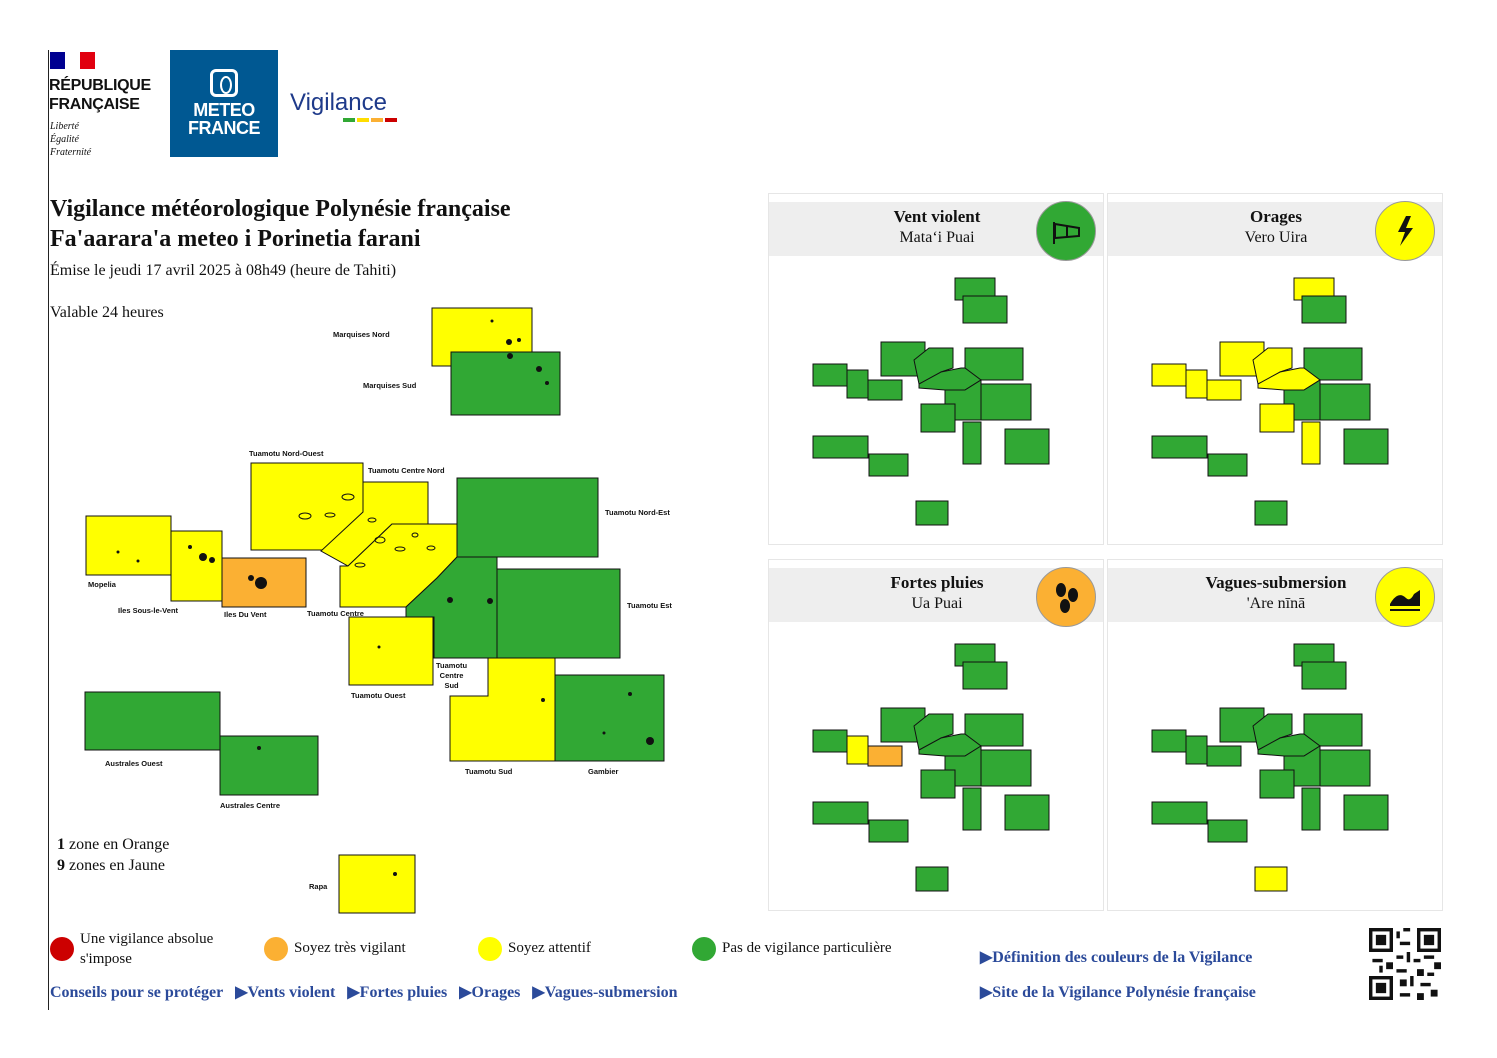 The width and height of the screenshot is (1497, 1058). Describe the element at coordinates (370, 120) in the screenshot. I see `vigilance-logo-bar` at that location.